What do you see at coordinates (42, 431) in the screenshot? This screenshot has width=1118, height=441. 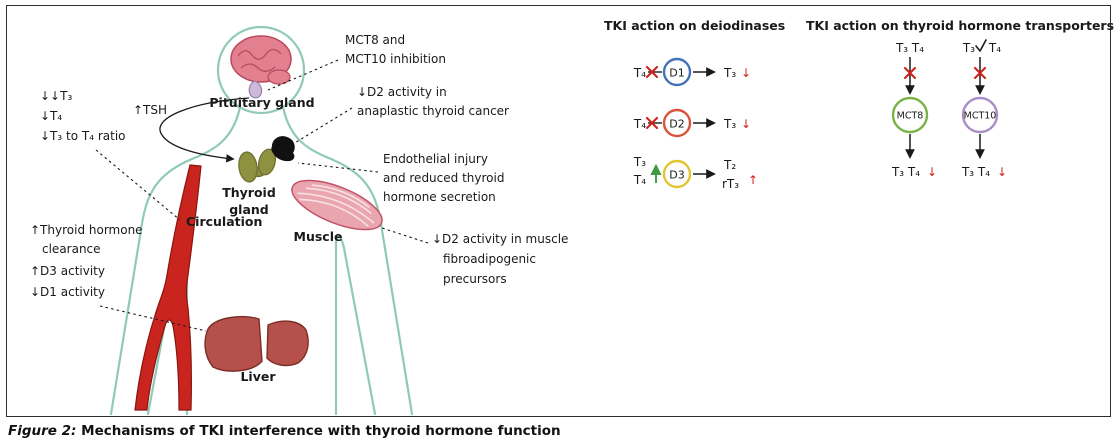 I see `figure-caption-label: Figure 2:` at bounding box center [42, 431].